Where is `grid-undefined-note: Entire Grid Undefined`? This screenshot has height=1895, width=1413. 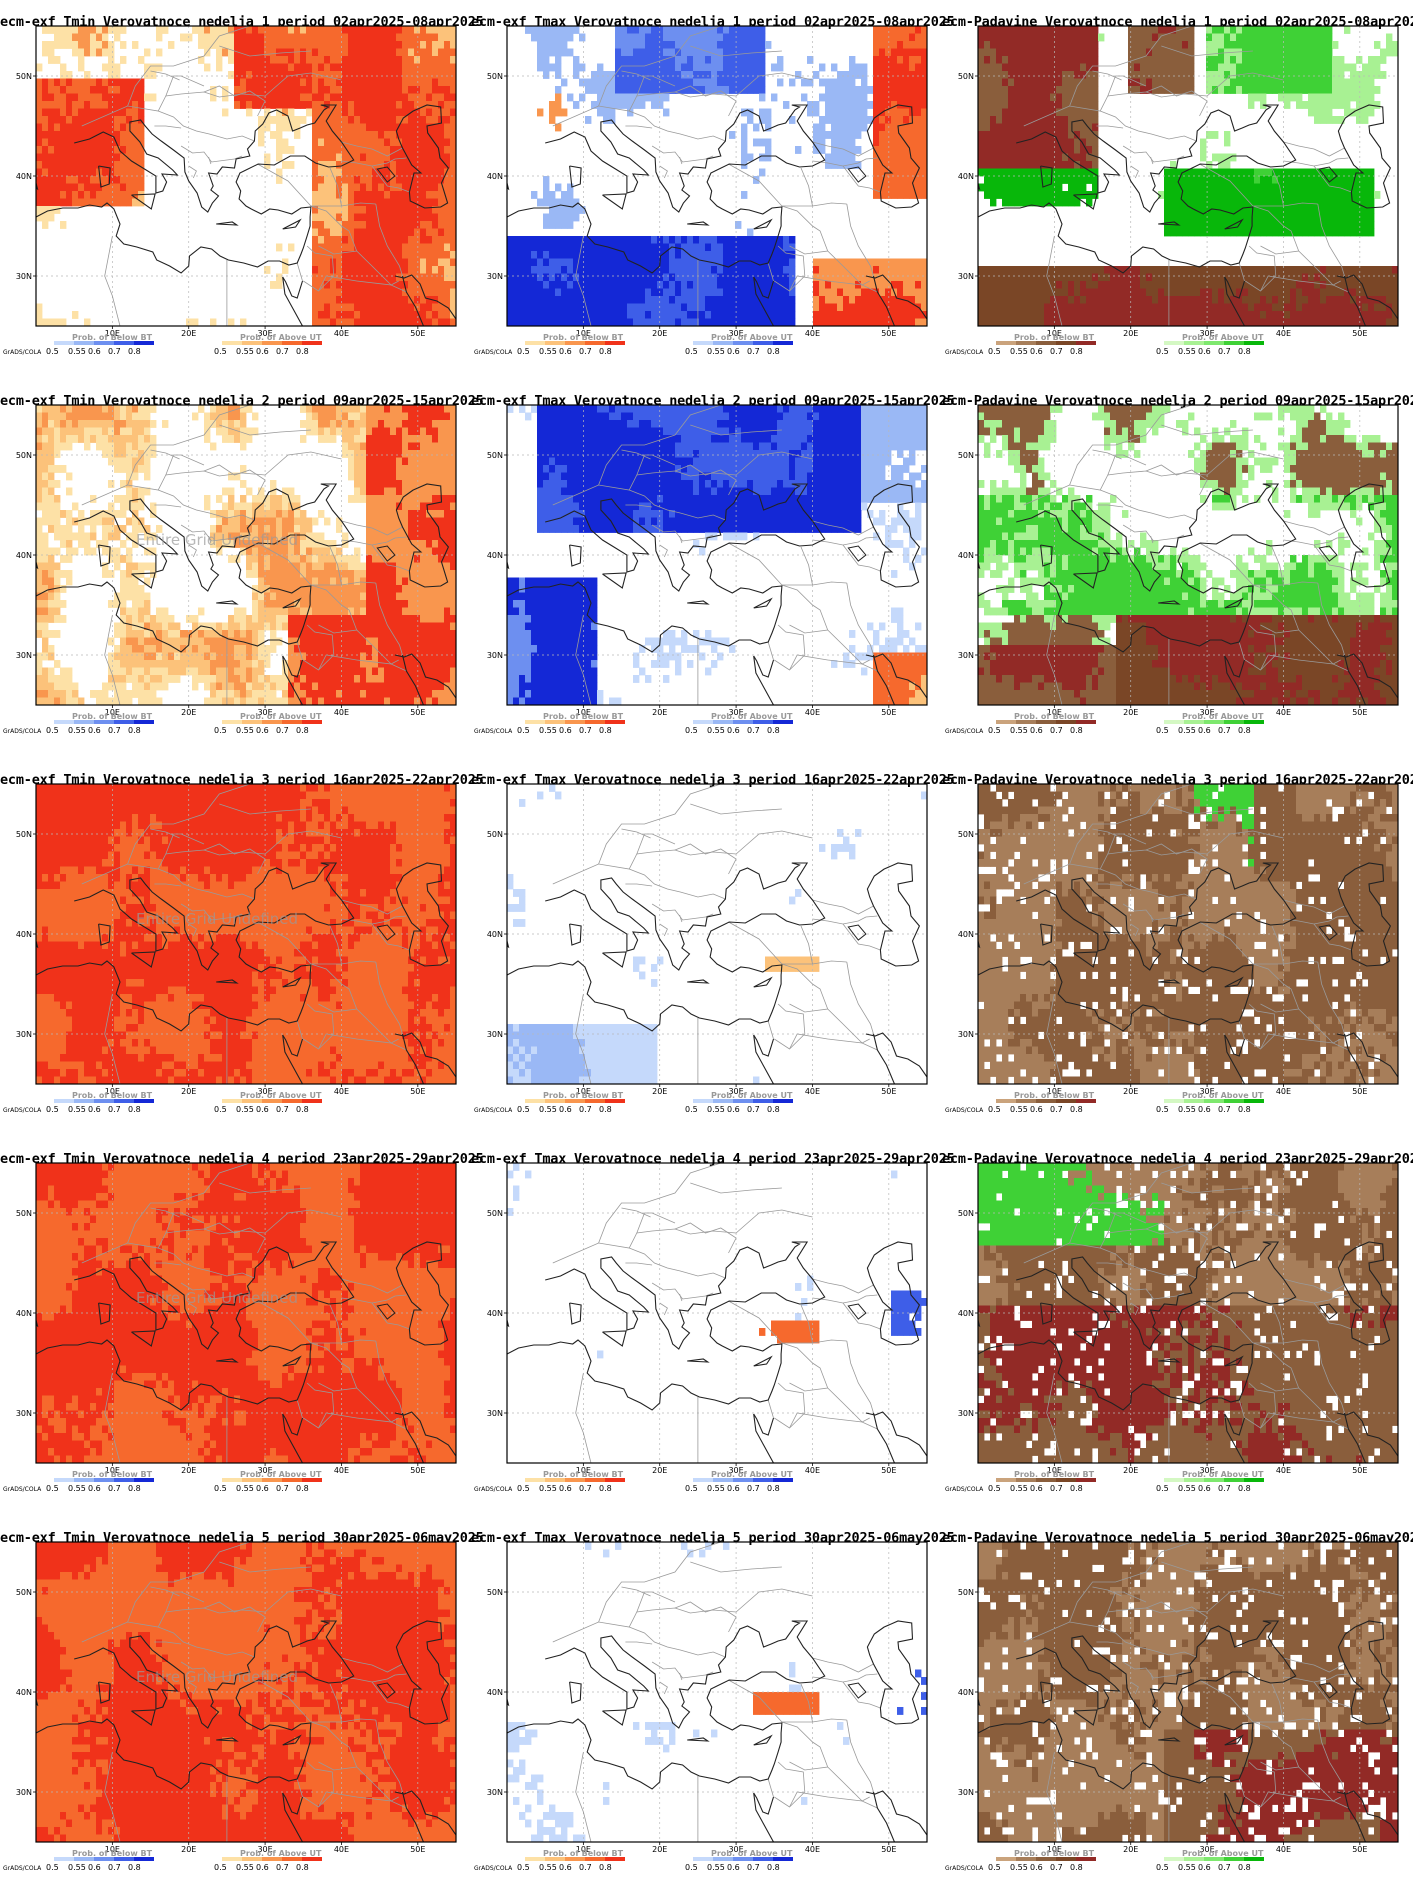
grid-undefined-note: Entire Grid Undefined is located at coordinates (217, 919).